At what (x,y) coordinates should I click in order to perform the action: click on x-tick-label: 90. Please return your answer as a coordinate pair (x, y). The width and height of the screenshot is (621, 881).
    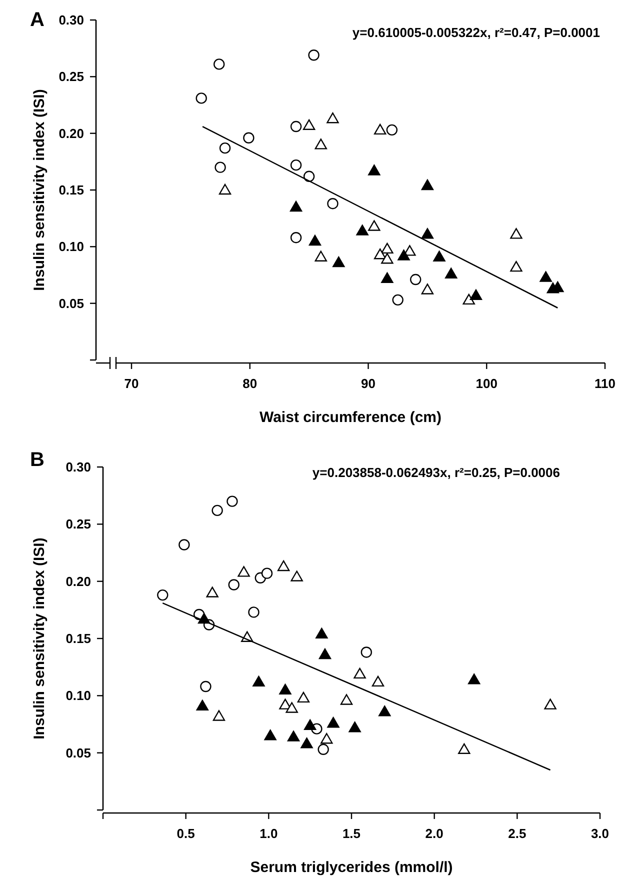
    Looking at the image, I should click on (368, 383).